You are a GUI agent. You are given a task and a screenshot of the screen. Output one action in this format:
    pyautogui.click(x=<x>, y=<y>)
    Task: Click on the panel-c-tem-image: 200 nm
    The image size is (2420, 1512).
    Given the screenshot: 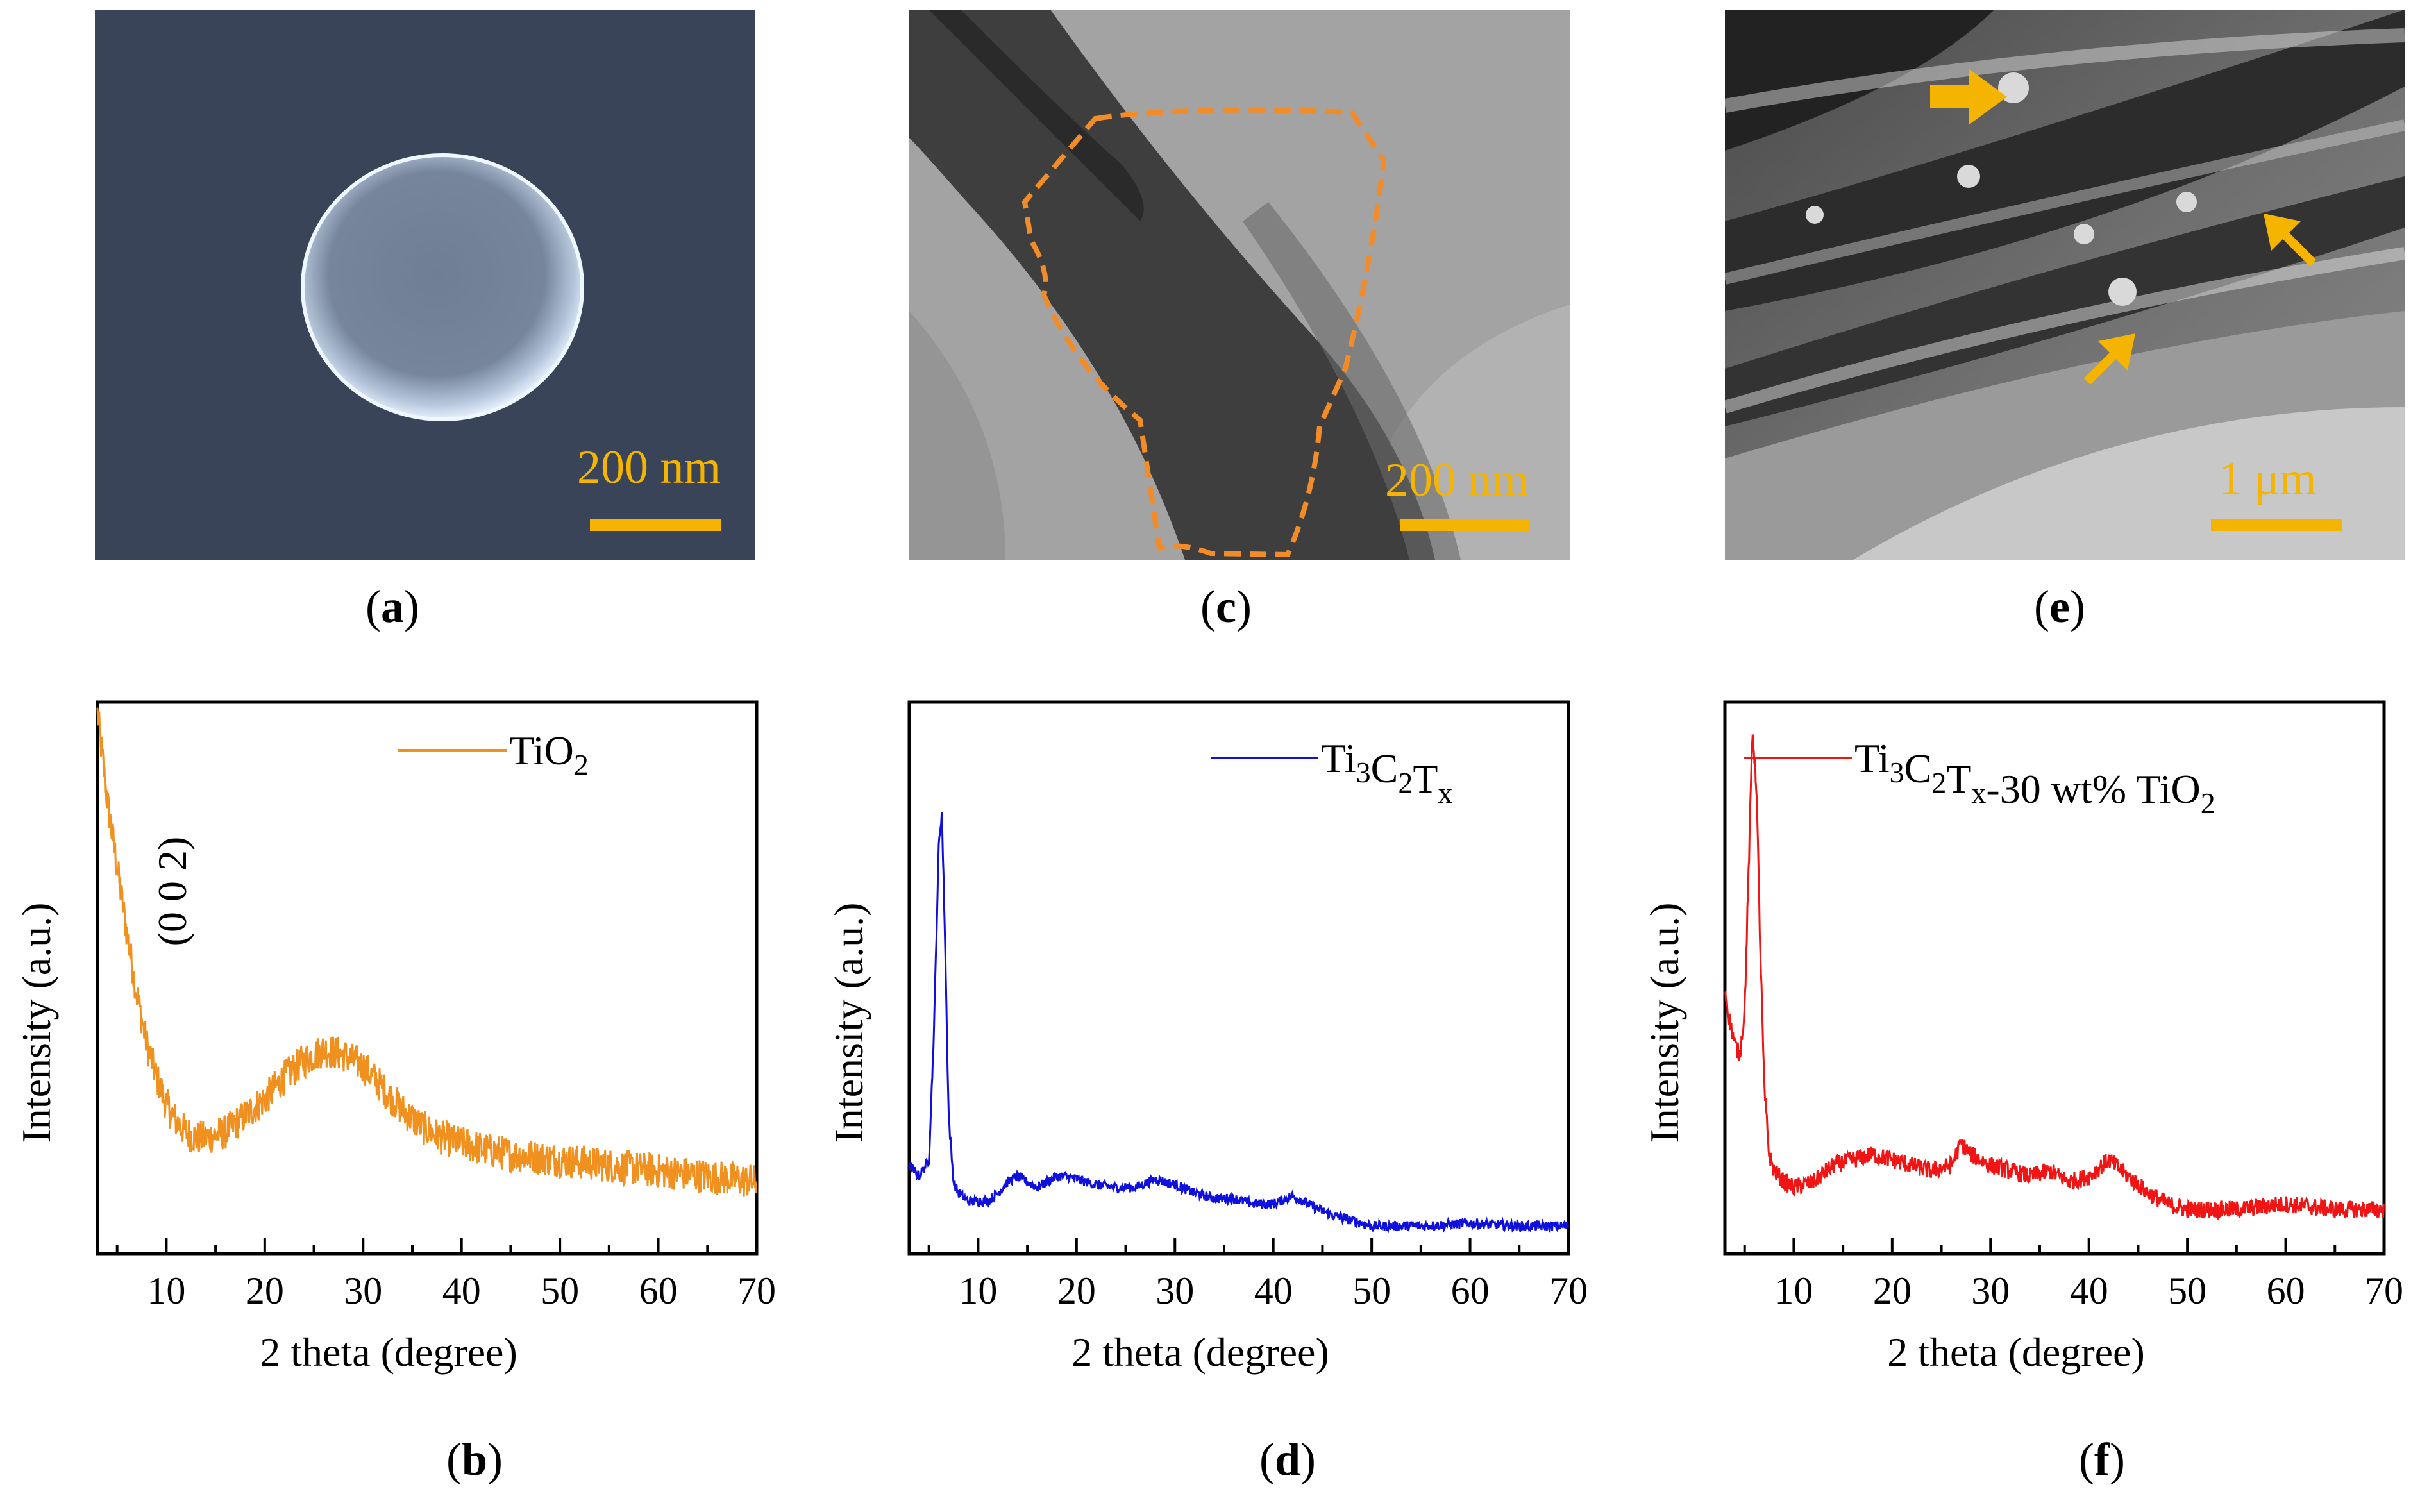 What is the action you would take?
    pyautogui.click(x=1239, y=285)
    